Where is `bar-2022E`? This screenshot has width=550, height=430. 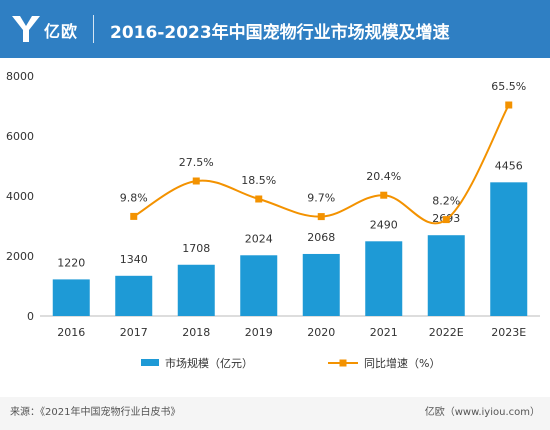
bar-2022E is located at coordinates (446, 275).